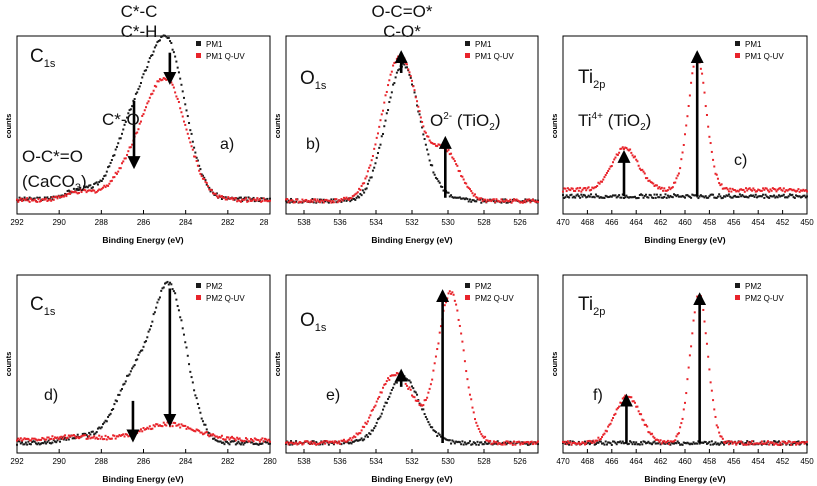 Image resolution: width=817 pixels, height=486 pixels. I want to click on panel-d-legend: PM2 PM2 Q-UV, so click(220, 292).